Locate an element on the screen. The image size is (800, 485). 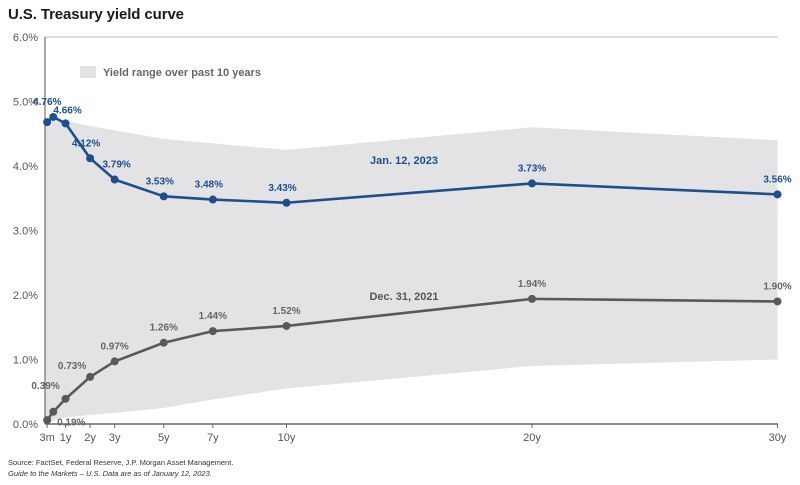
x-tick-label: 3m is located at coordinates (46, 438).